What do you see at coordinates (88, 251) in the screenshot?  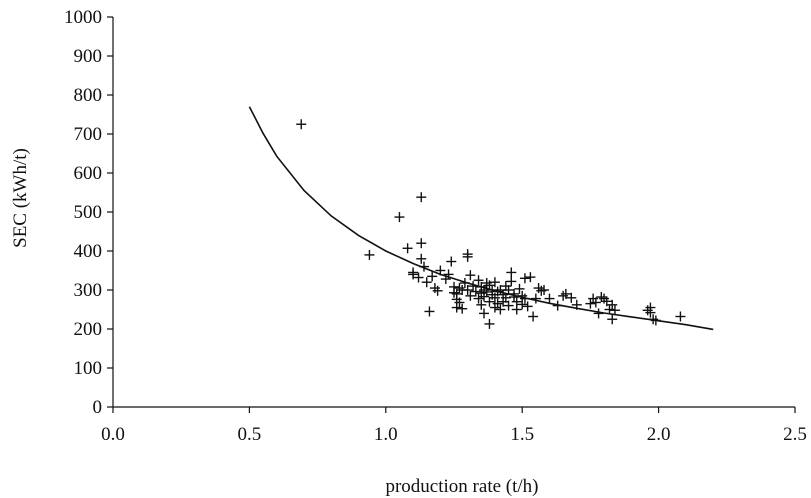 I see `y-tick-label: 400` at bounding box center [88, 251].